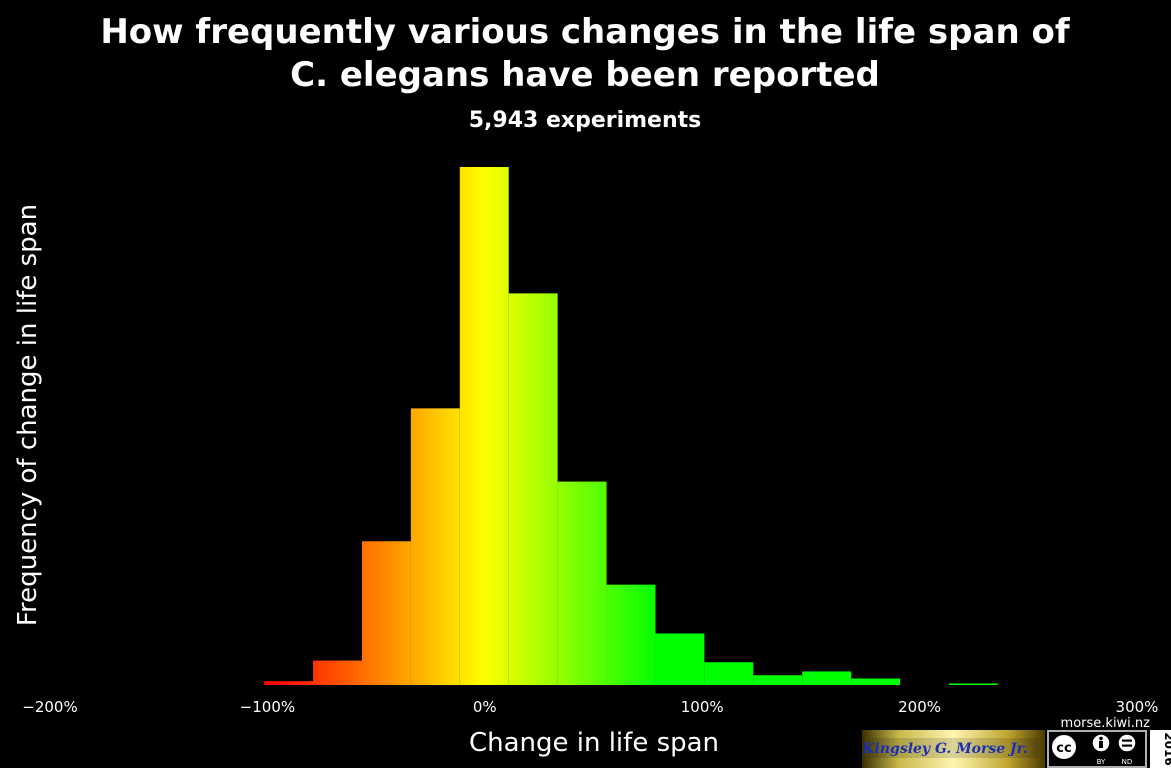 The height and width of the screenshot is (768, 1171). I want to click on cc-badge-text: cc, so click(1063, 748).